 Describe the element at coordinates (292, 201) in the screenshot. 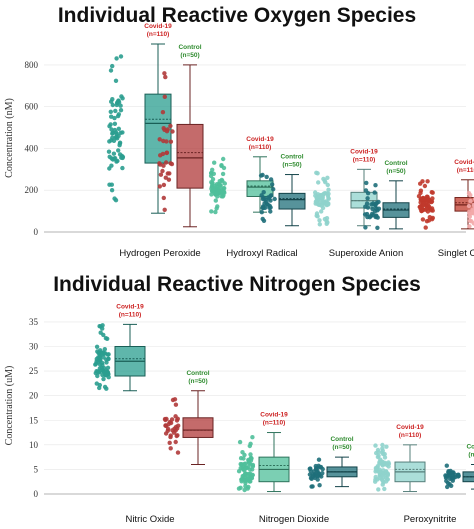

I see `box` at that location.